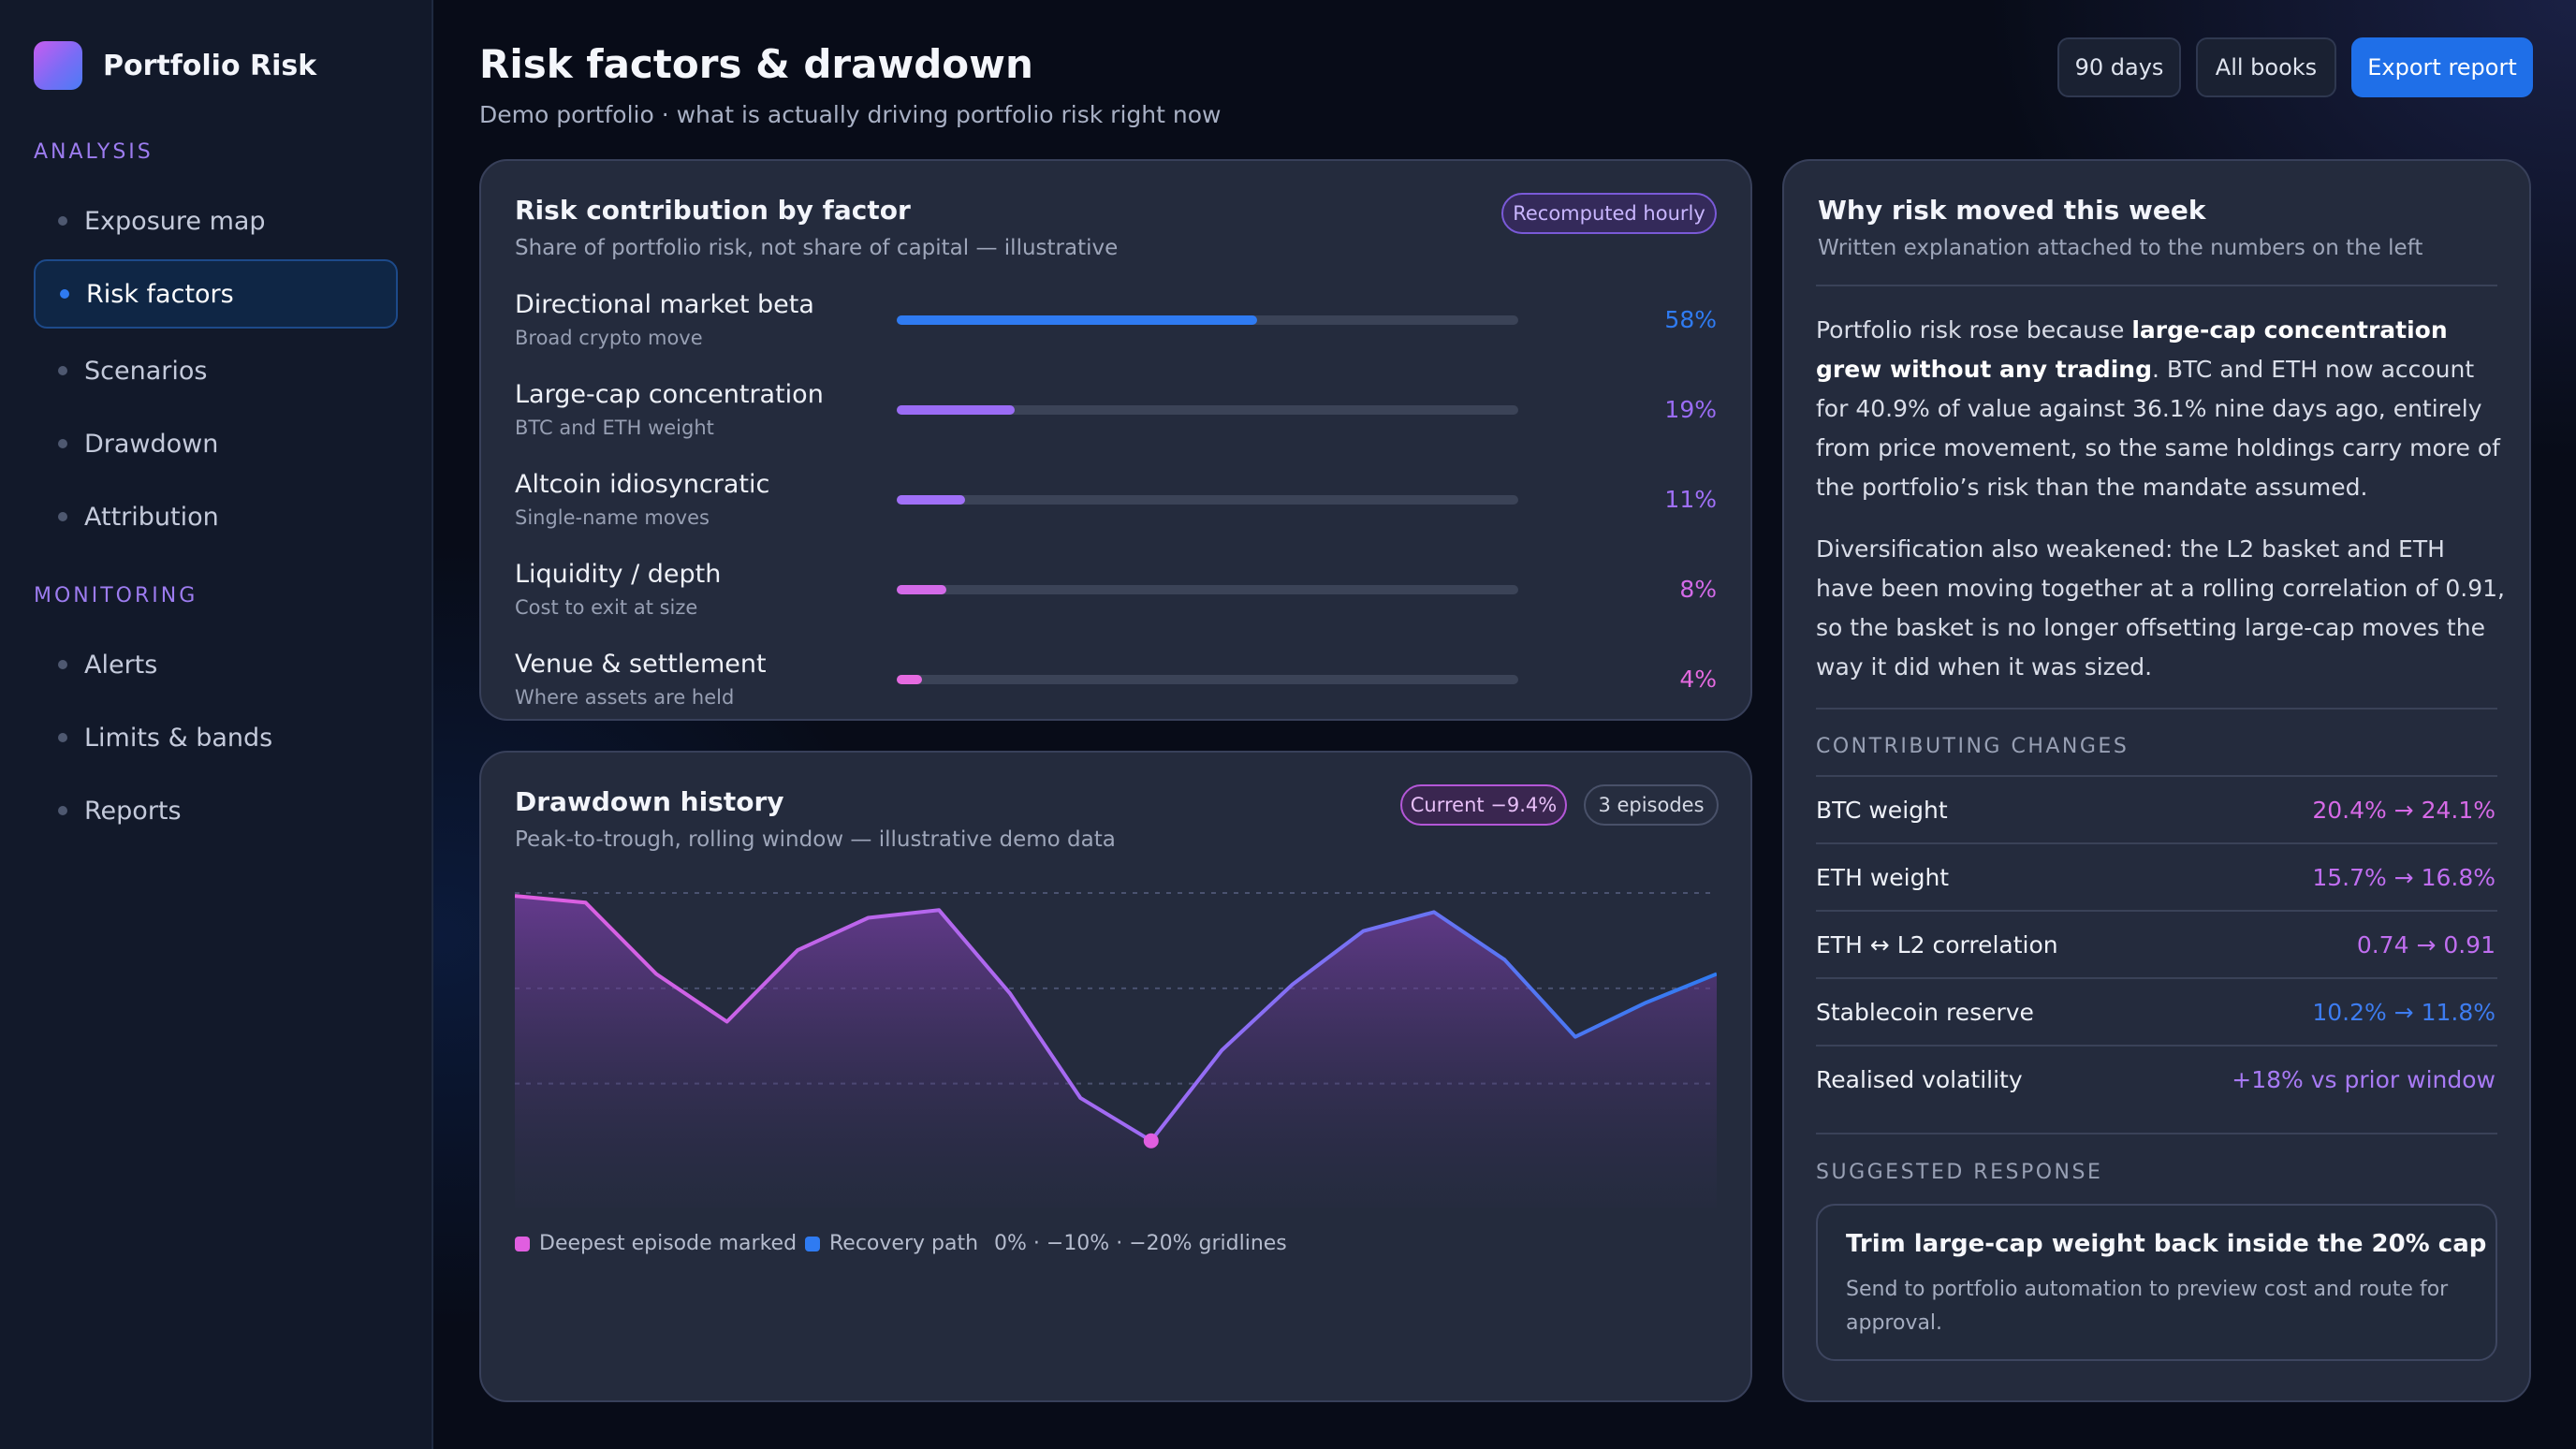 The width and height of the screenshot is (2576, 1449). I want to click on sidebar-item-reports: Reports, so click(216, 810).